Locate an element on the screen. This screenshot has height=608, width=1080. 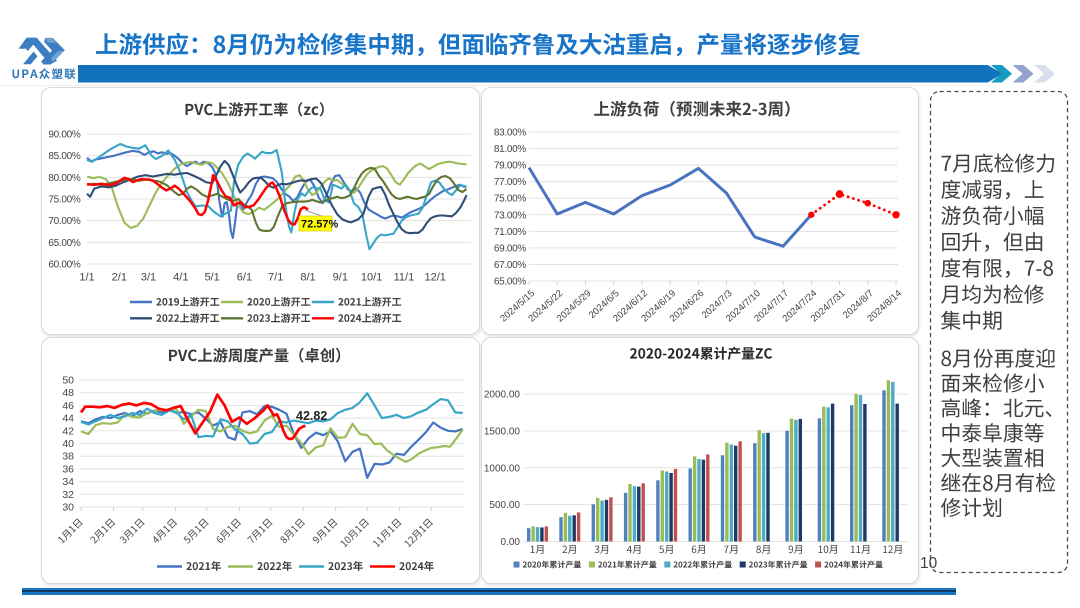
svg-text: 42 is located at coordinates (68, 431).